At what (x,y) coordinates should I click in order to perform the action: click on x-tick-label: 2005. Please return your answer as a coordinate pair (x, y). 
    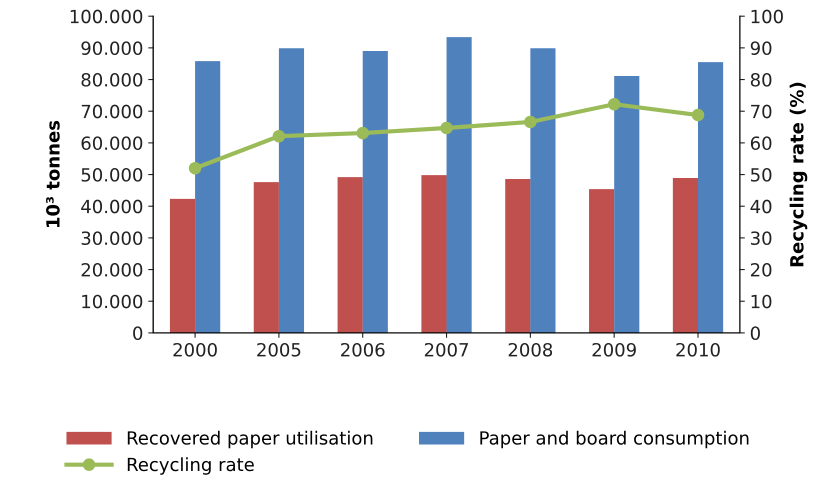
    Looking at the image, I should click on (278, 349).